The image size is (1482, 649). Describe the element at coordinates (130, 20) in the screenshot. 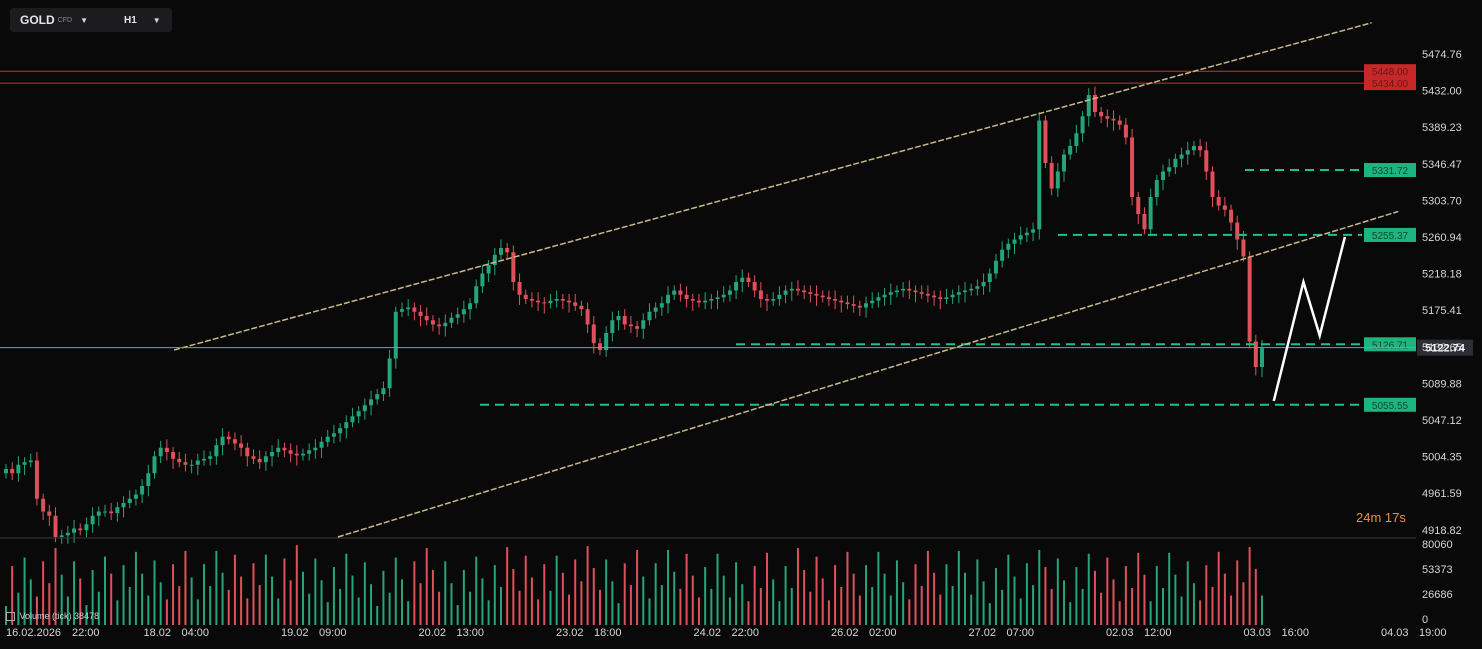

I see `timeframe-selector: H1` at that location.